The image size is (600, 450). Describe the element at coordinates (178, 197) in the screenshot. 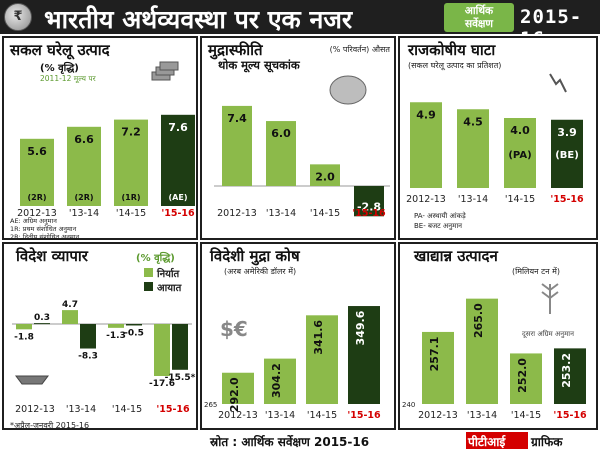

I see `gdp-bar-tag: (AE)` at that location.